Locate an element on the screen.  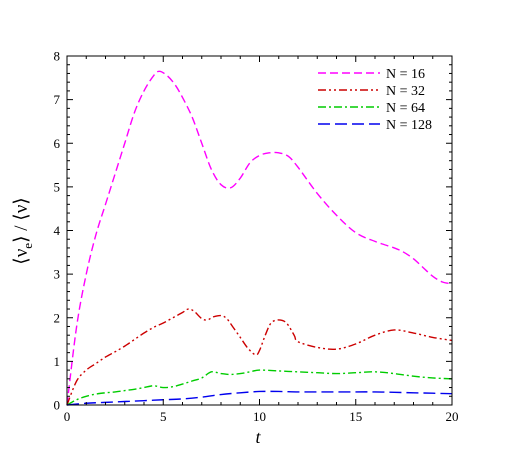
x-tick-label: 0 is located at coordinates (67, 416).